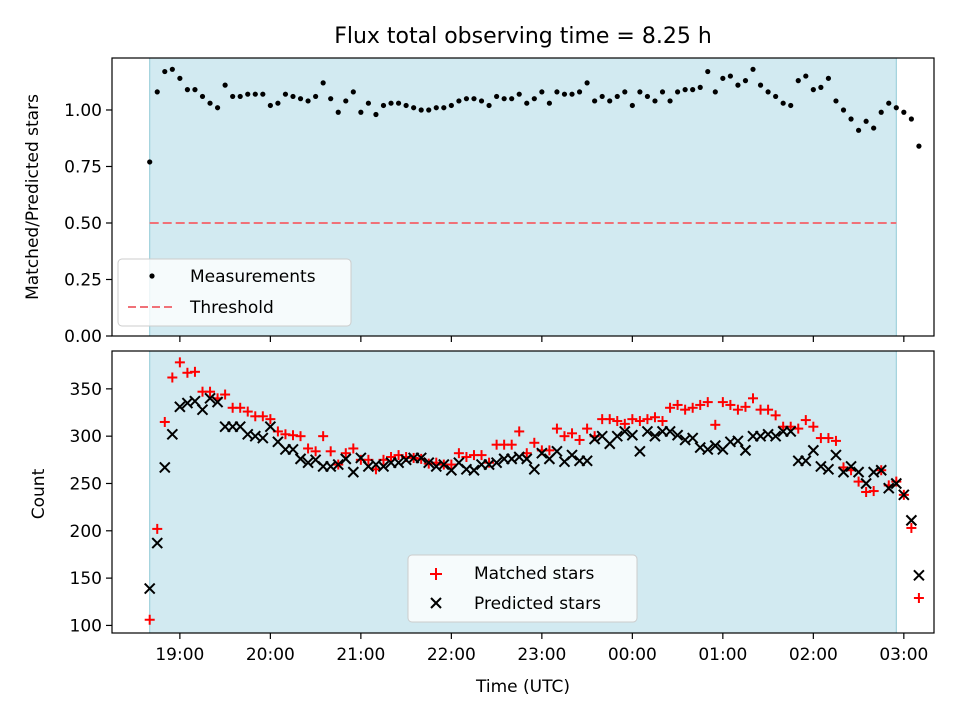 The width and height of the screenshot is (960, 720). I want to click on x-tick-label: 22:00, so click(451, 655).